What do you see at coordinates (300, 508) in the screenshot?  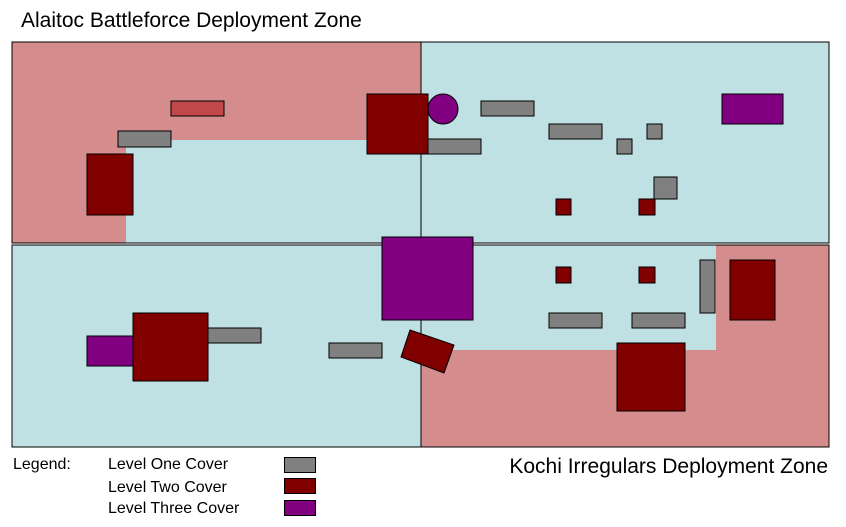 I see `legend-swatch-level-three` at bounding box center [300, 508].